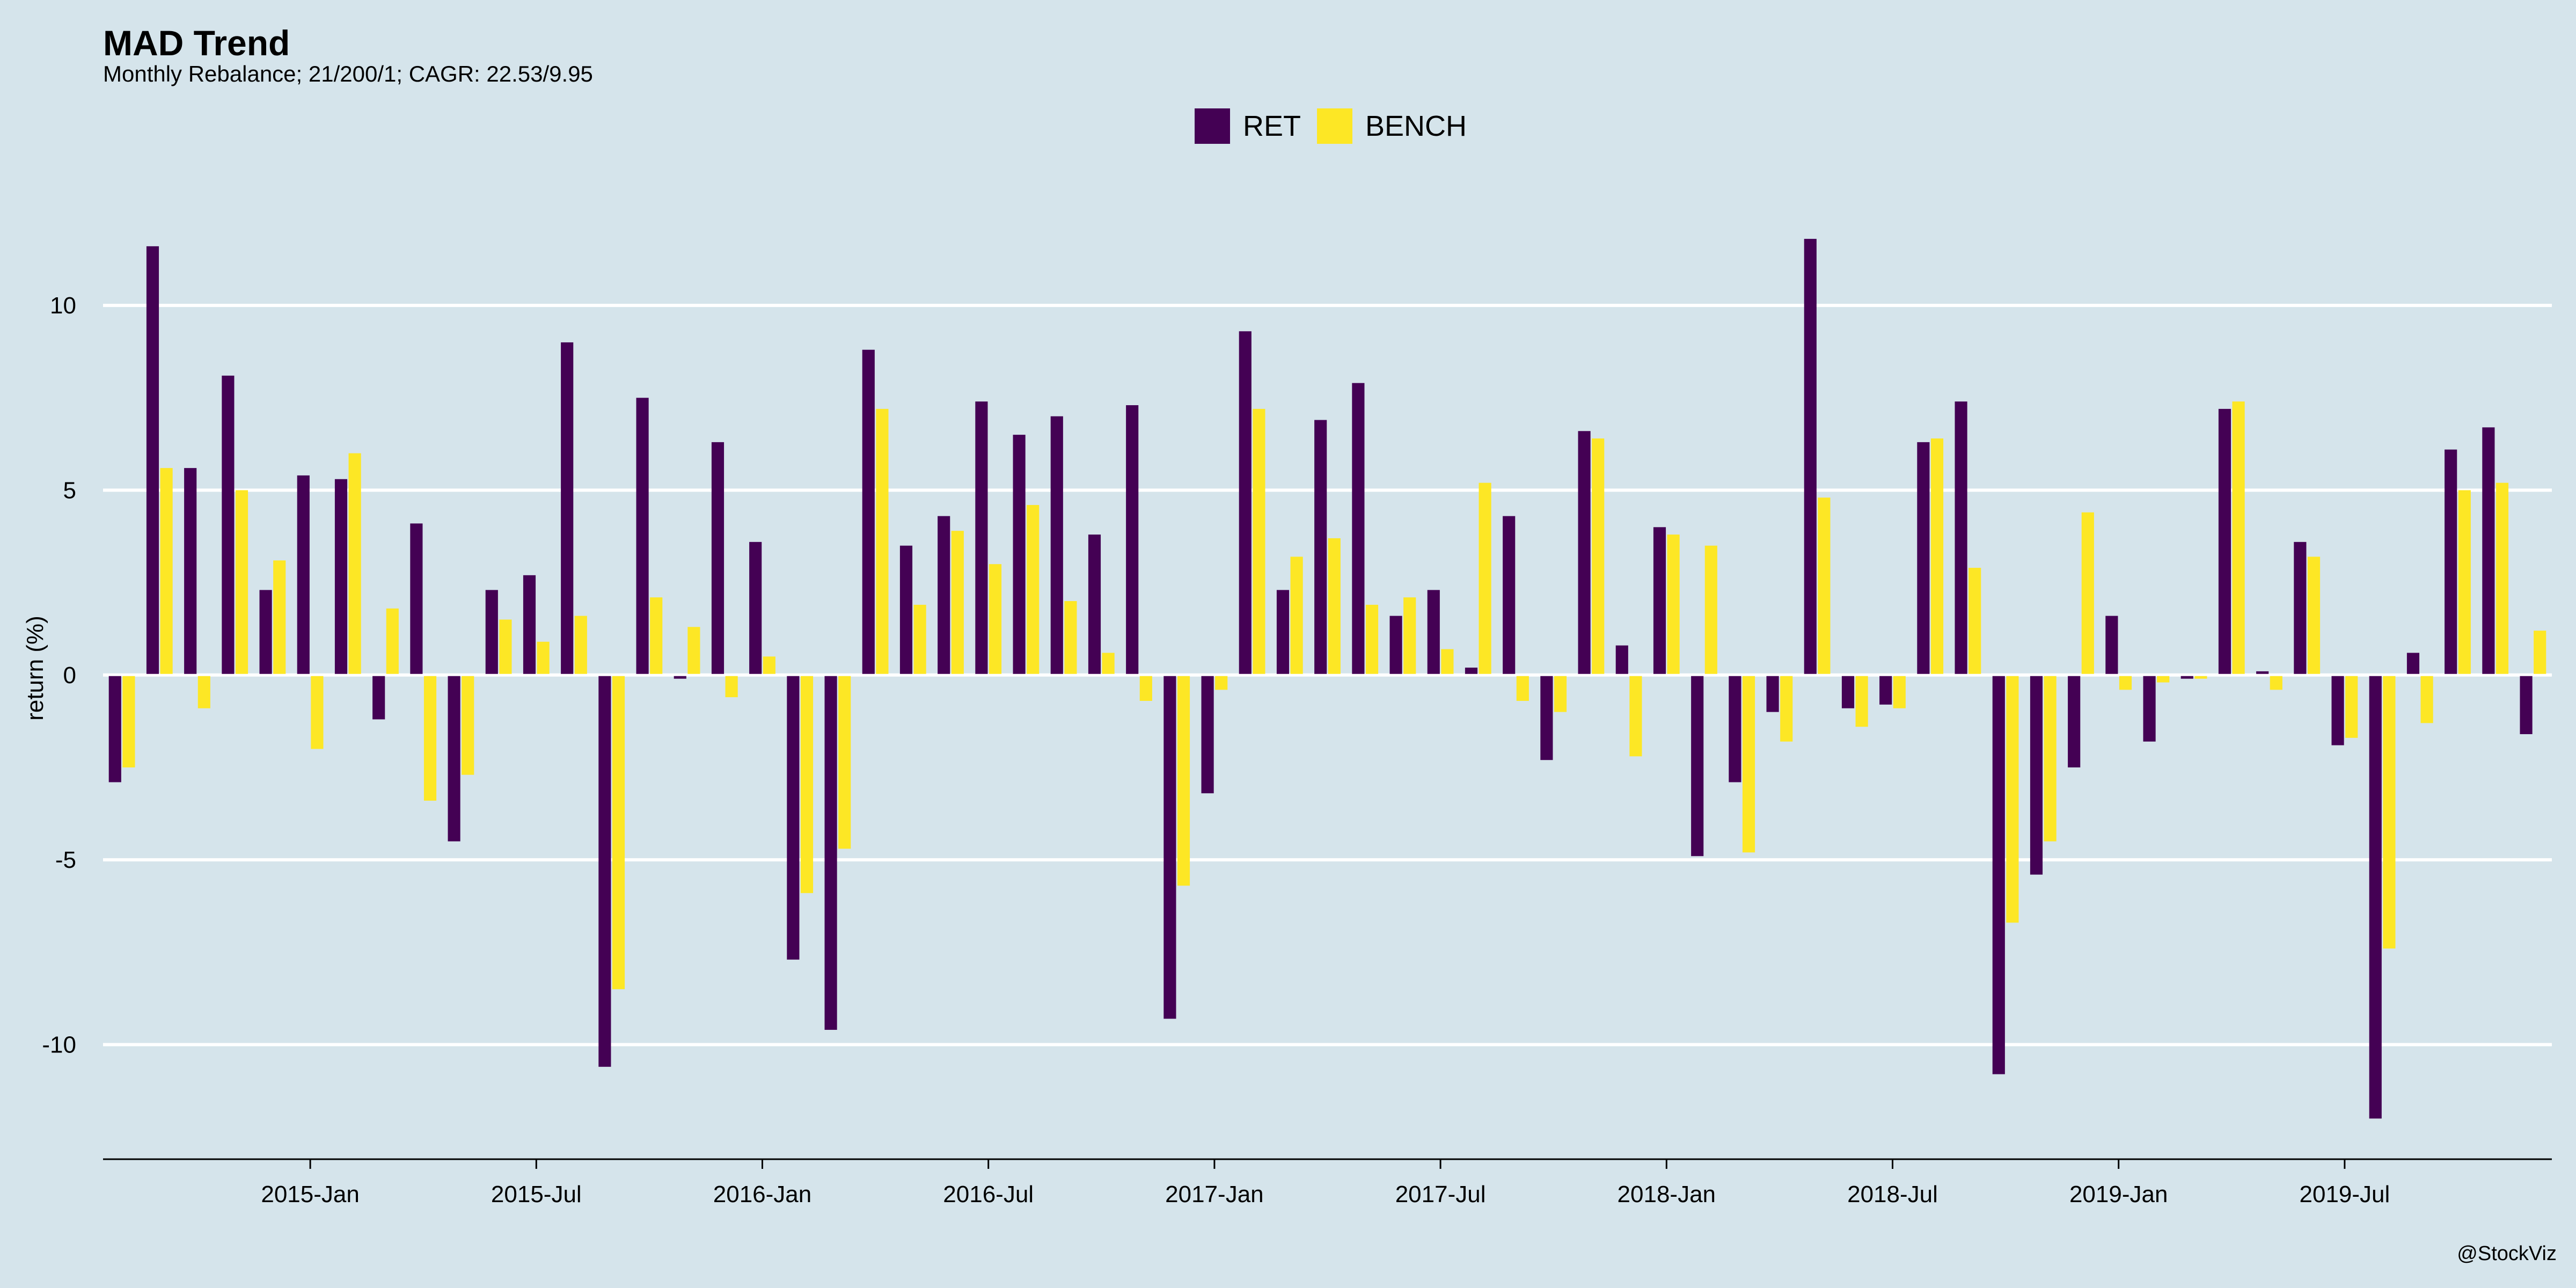  I want to click on y-tick-label: 10, so click(63, 305).